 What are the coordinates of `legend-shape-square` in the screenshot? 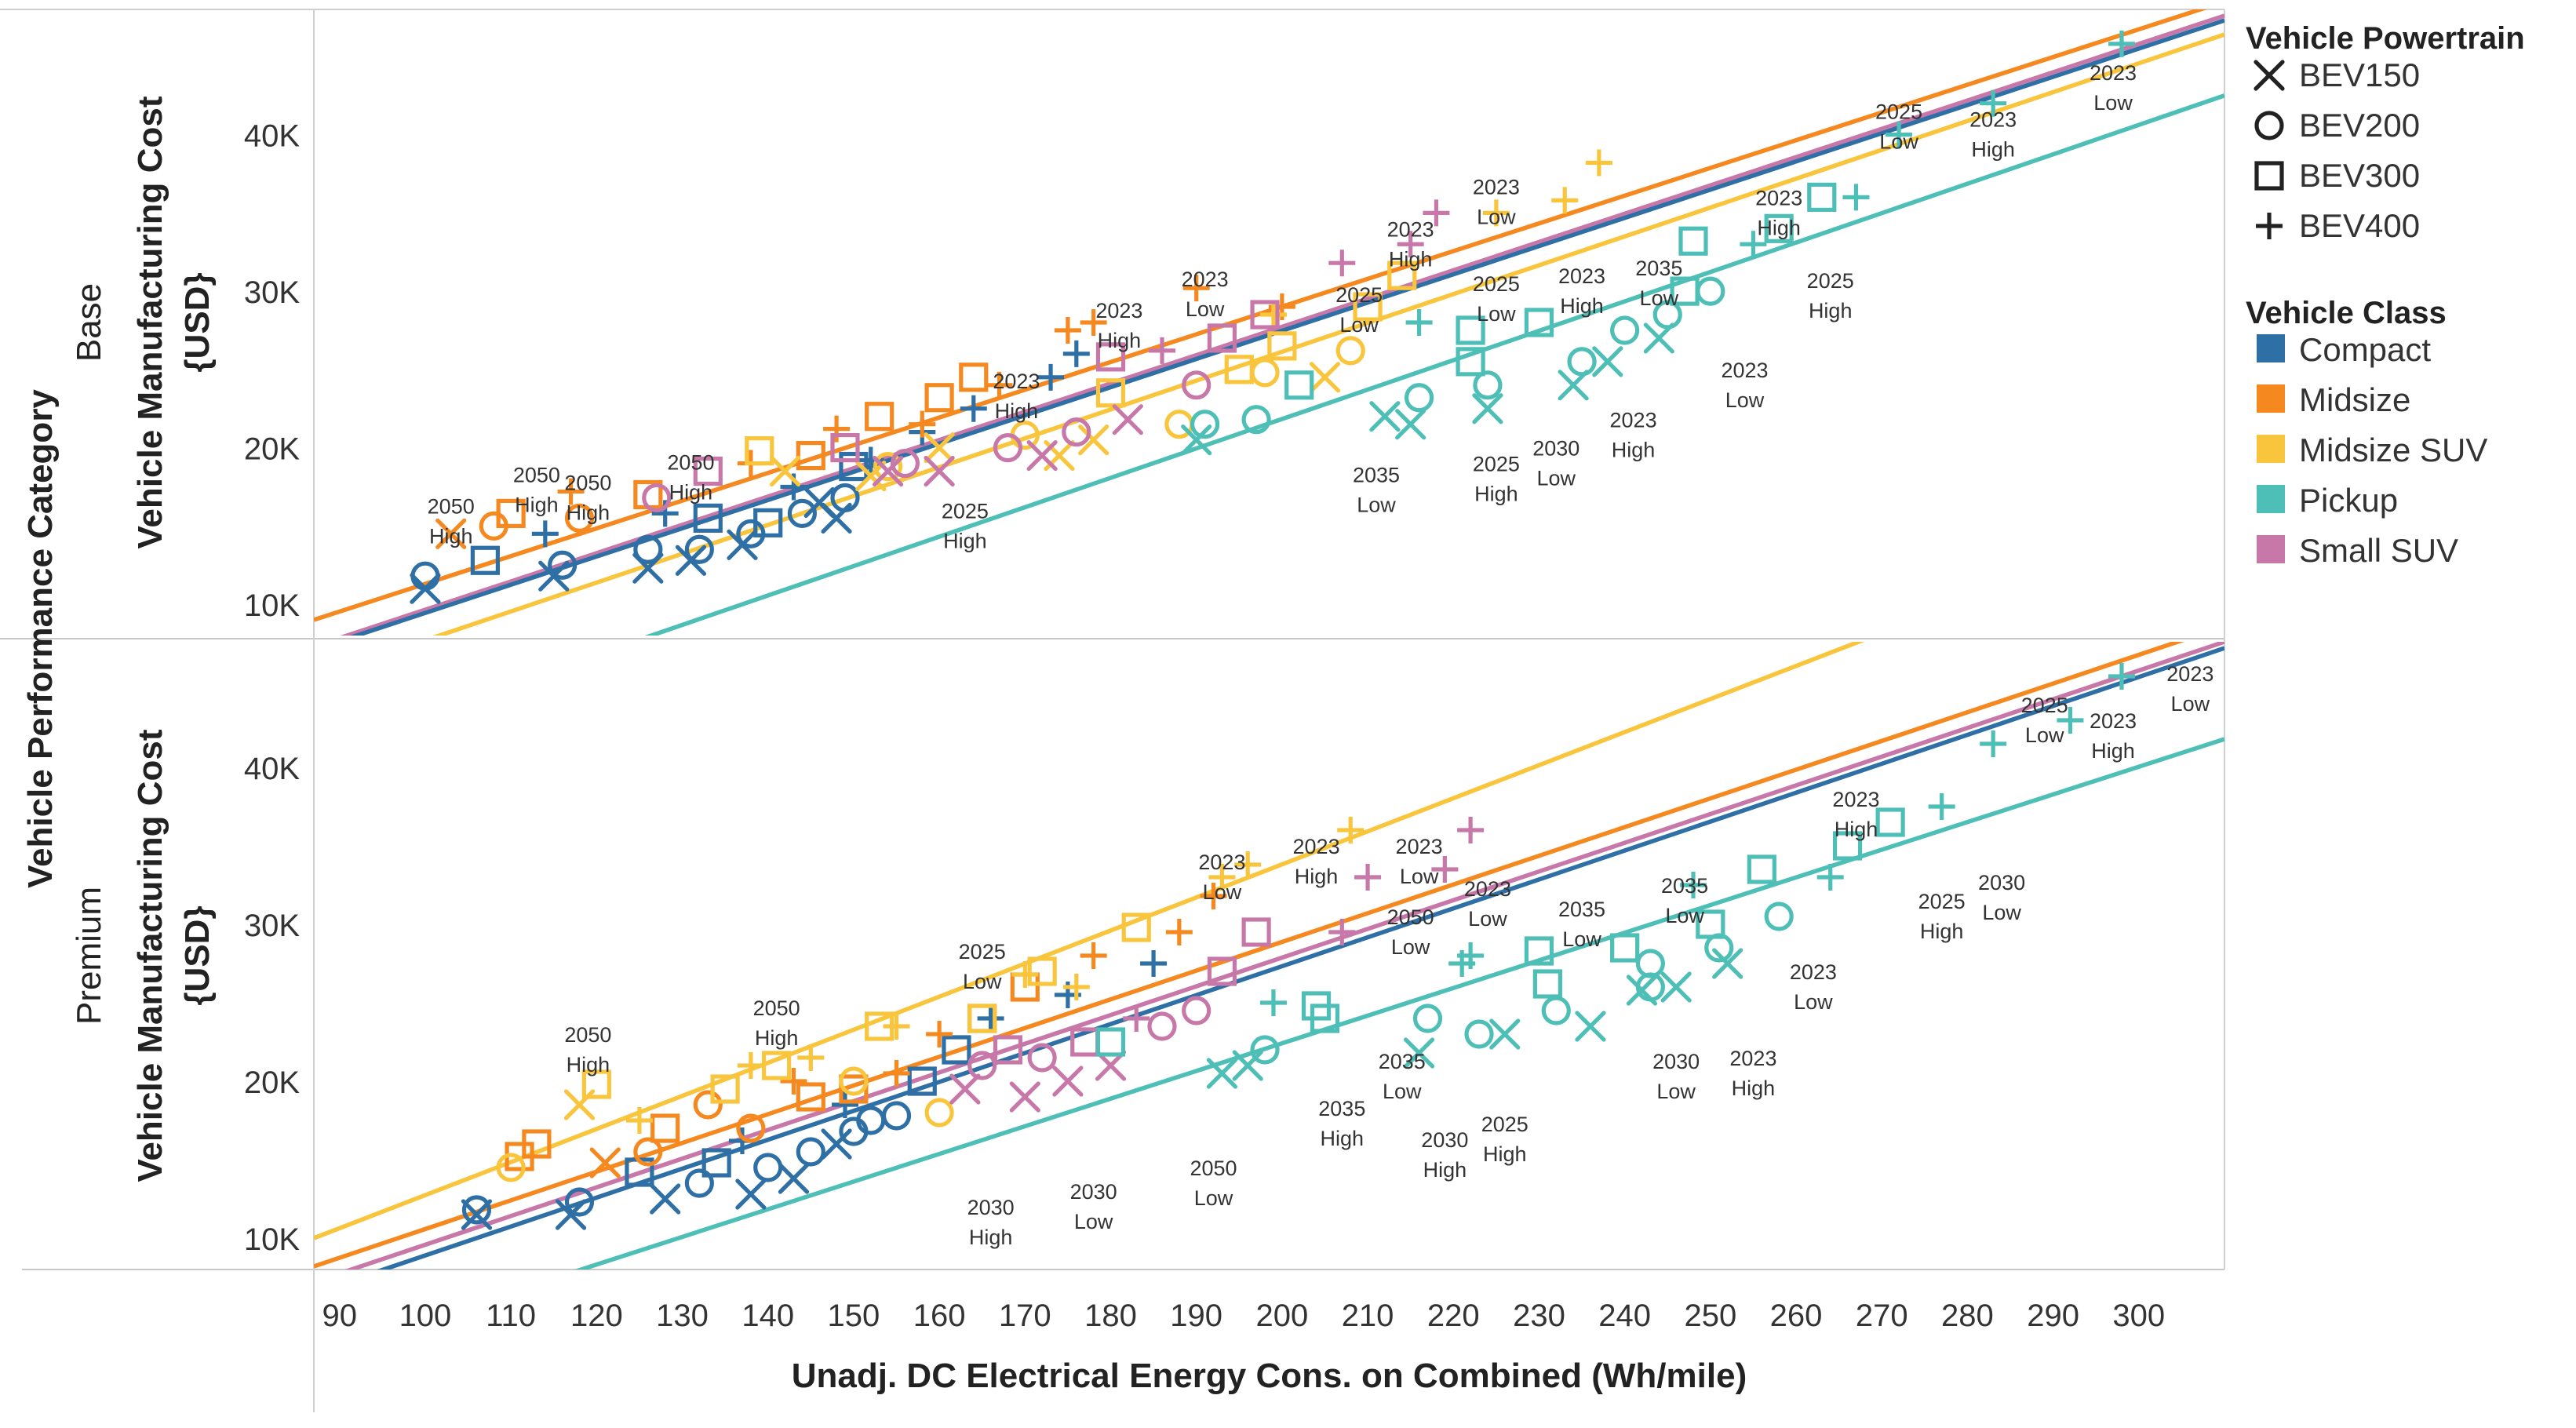 It's located at (2269, 176).